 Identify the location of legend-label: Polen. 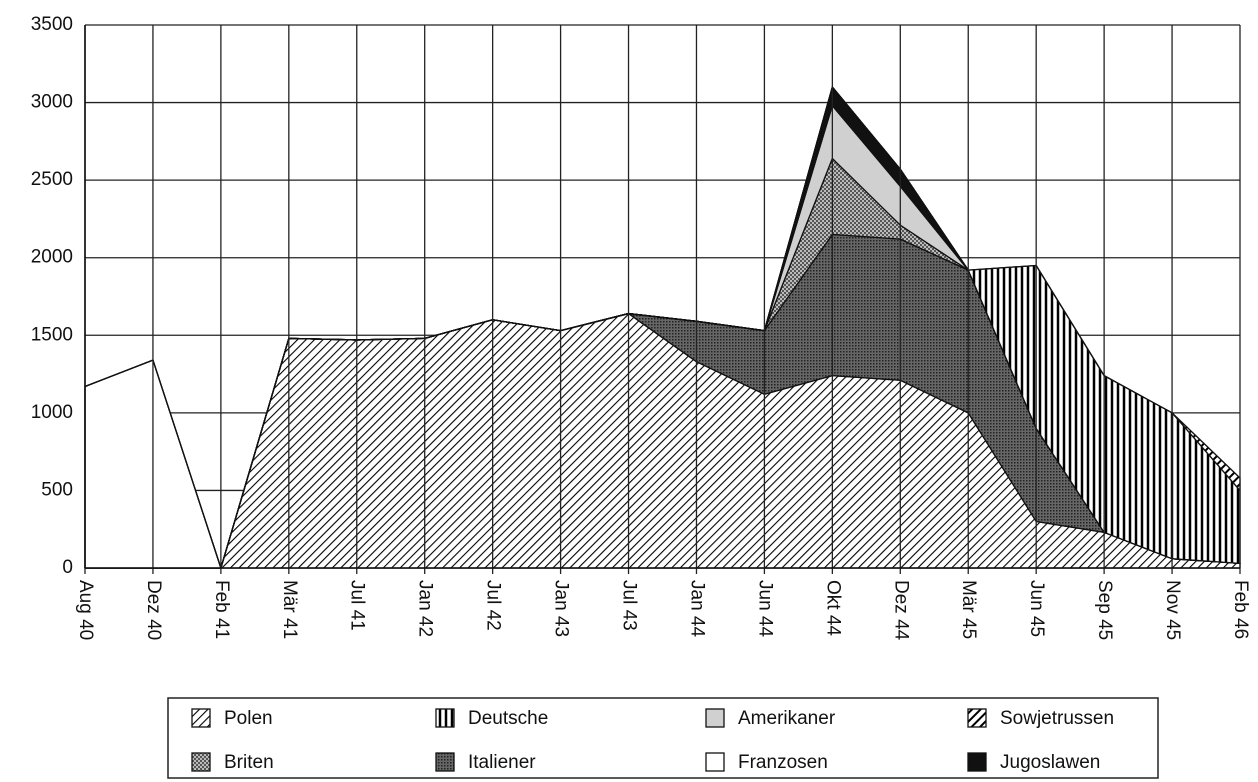
(248, 718).